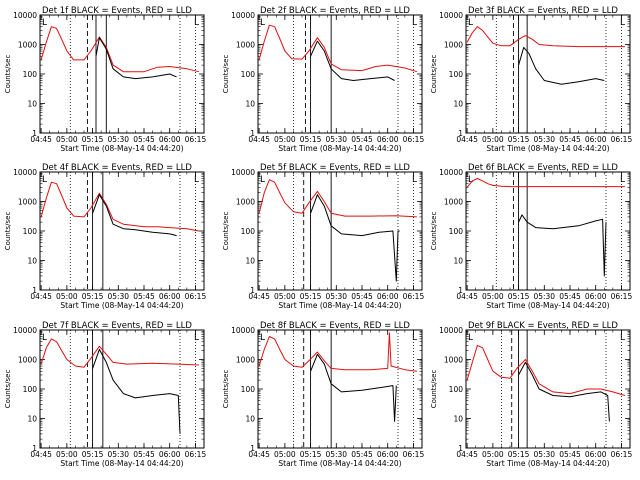 The width and height of the screenshot is (640, 480). Describe the element at coordinates (117, 326) in the screenshot. I see `plot-title: Det 7f BLACK = Events, RED = LLD` at that location.